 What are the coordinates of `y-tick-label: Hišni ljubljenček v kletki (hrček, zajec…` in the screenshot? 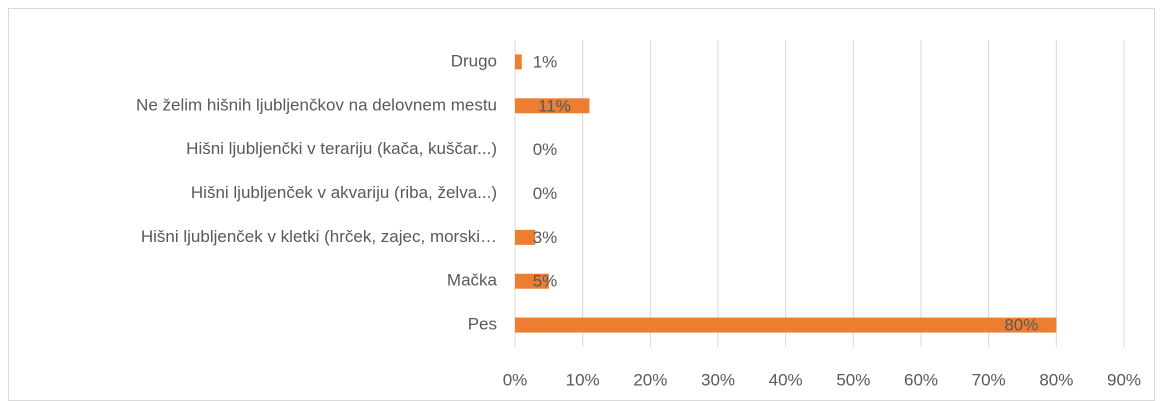 It's located at (319, 236).